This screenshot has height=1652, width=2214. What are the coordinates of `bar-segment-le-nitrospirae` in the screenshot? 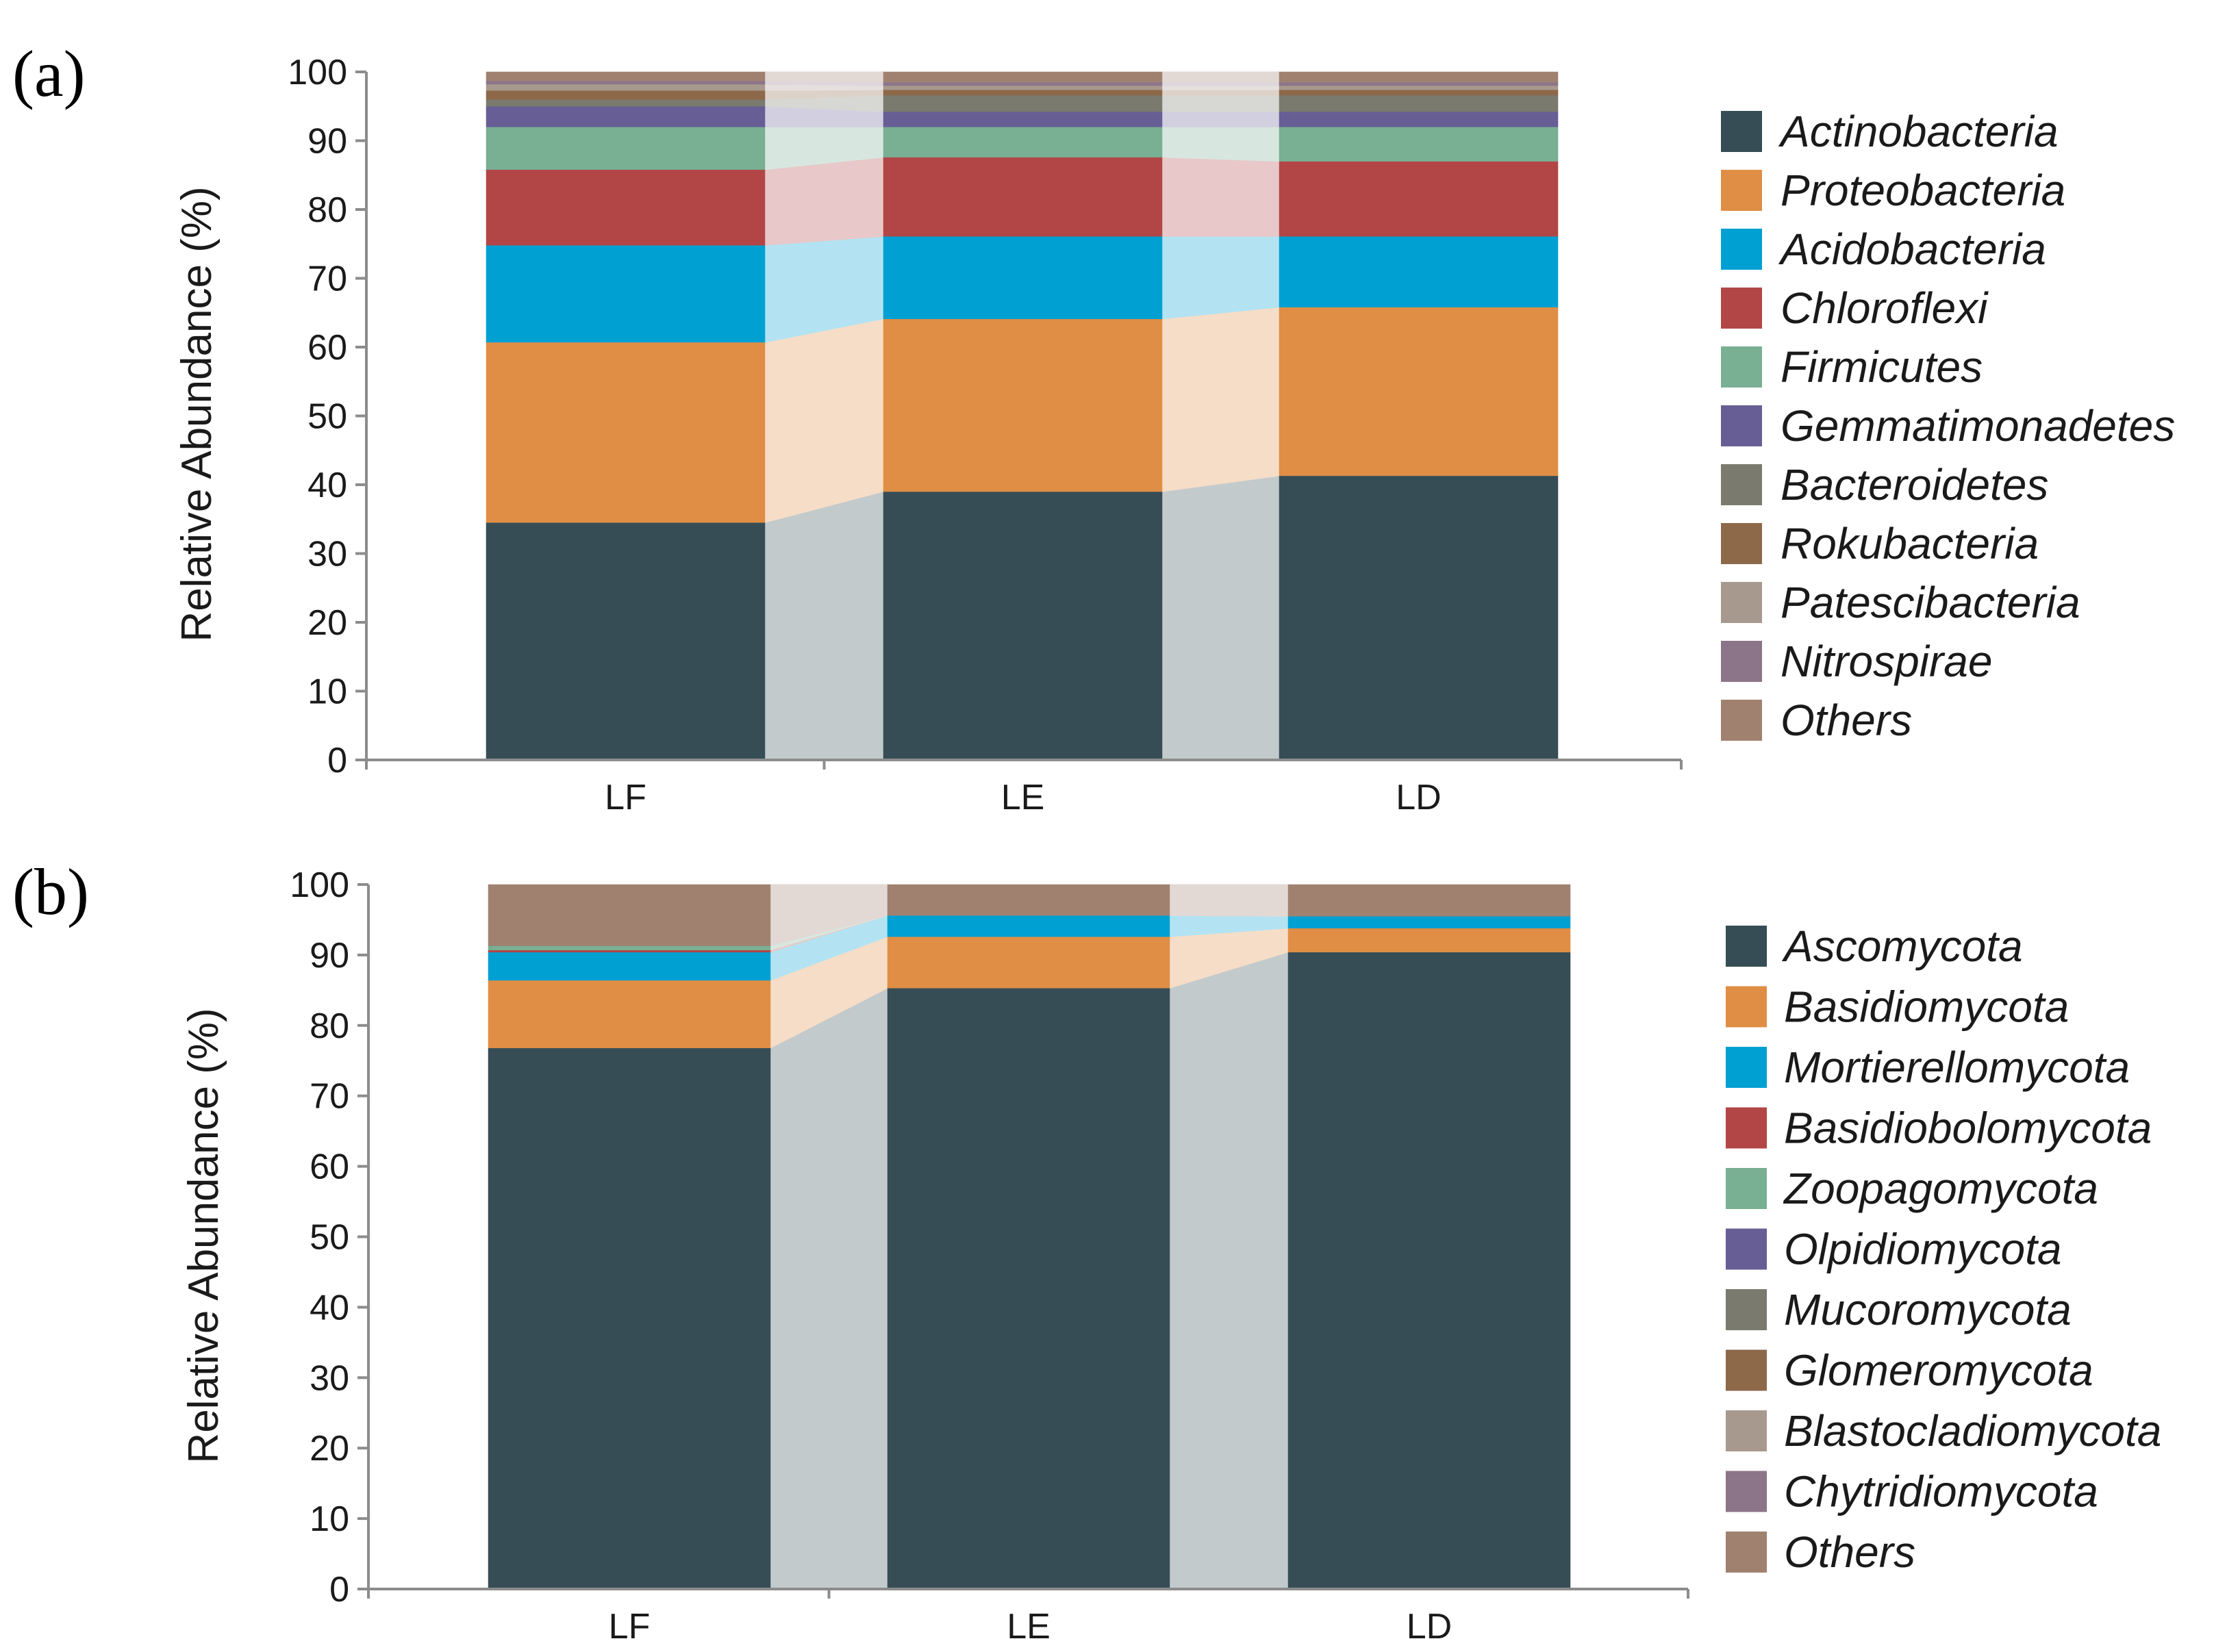 It's located at (1023, 83).